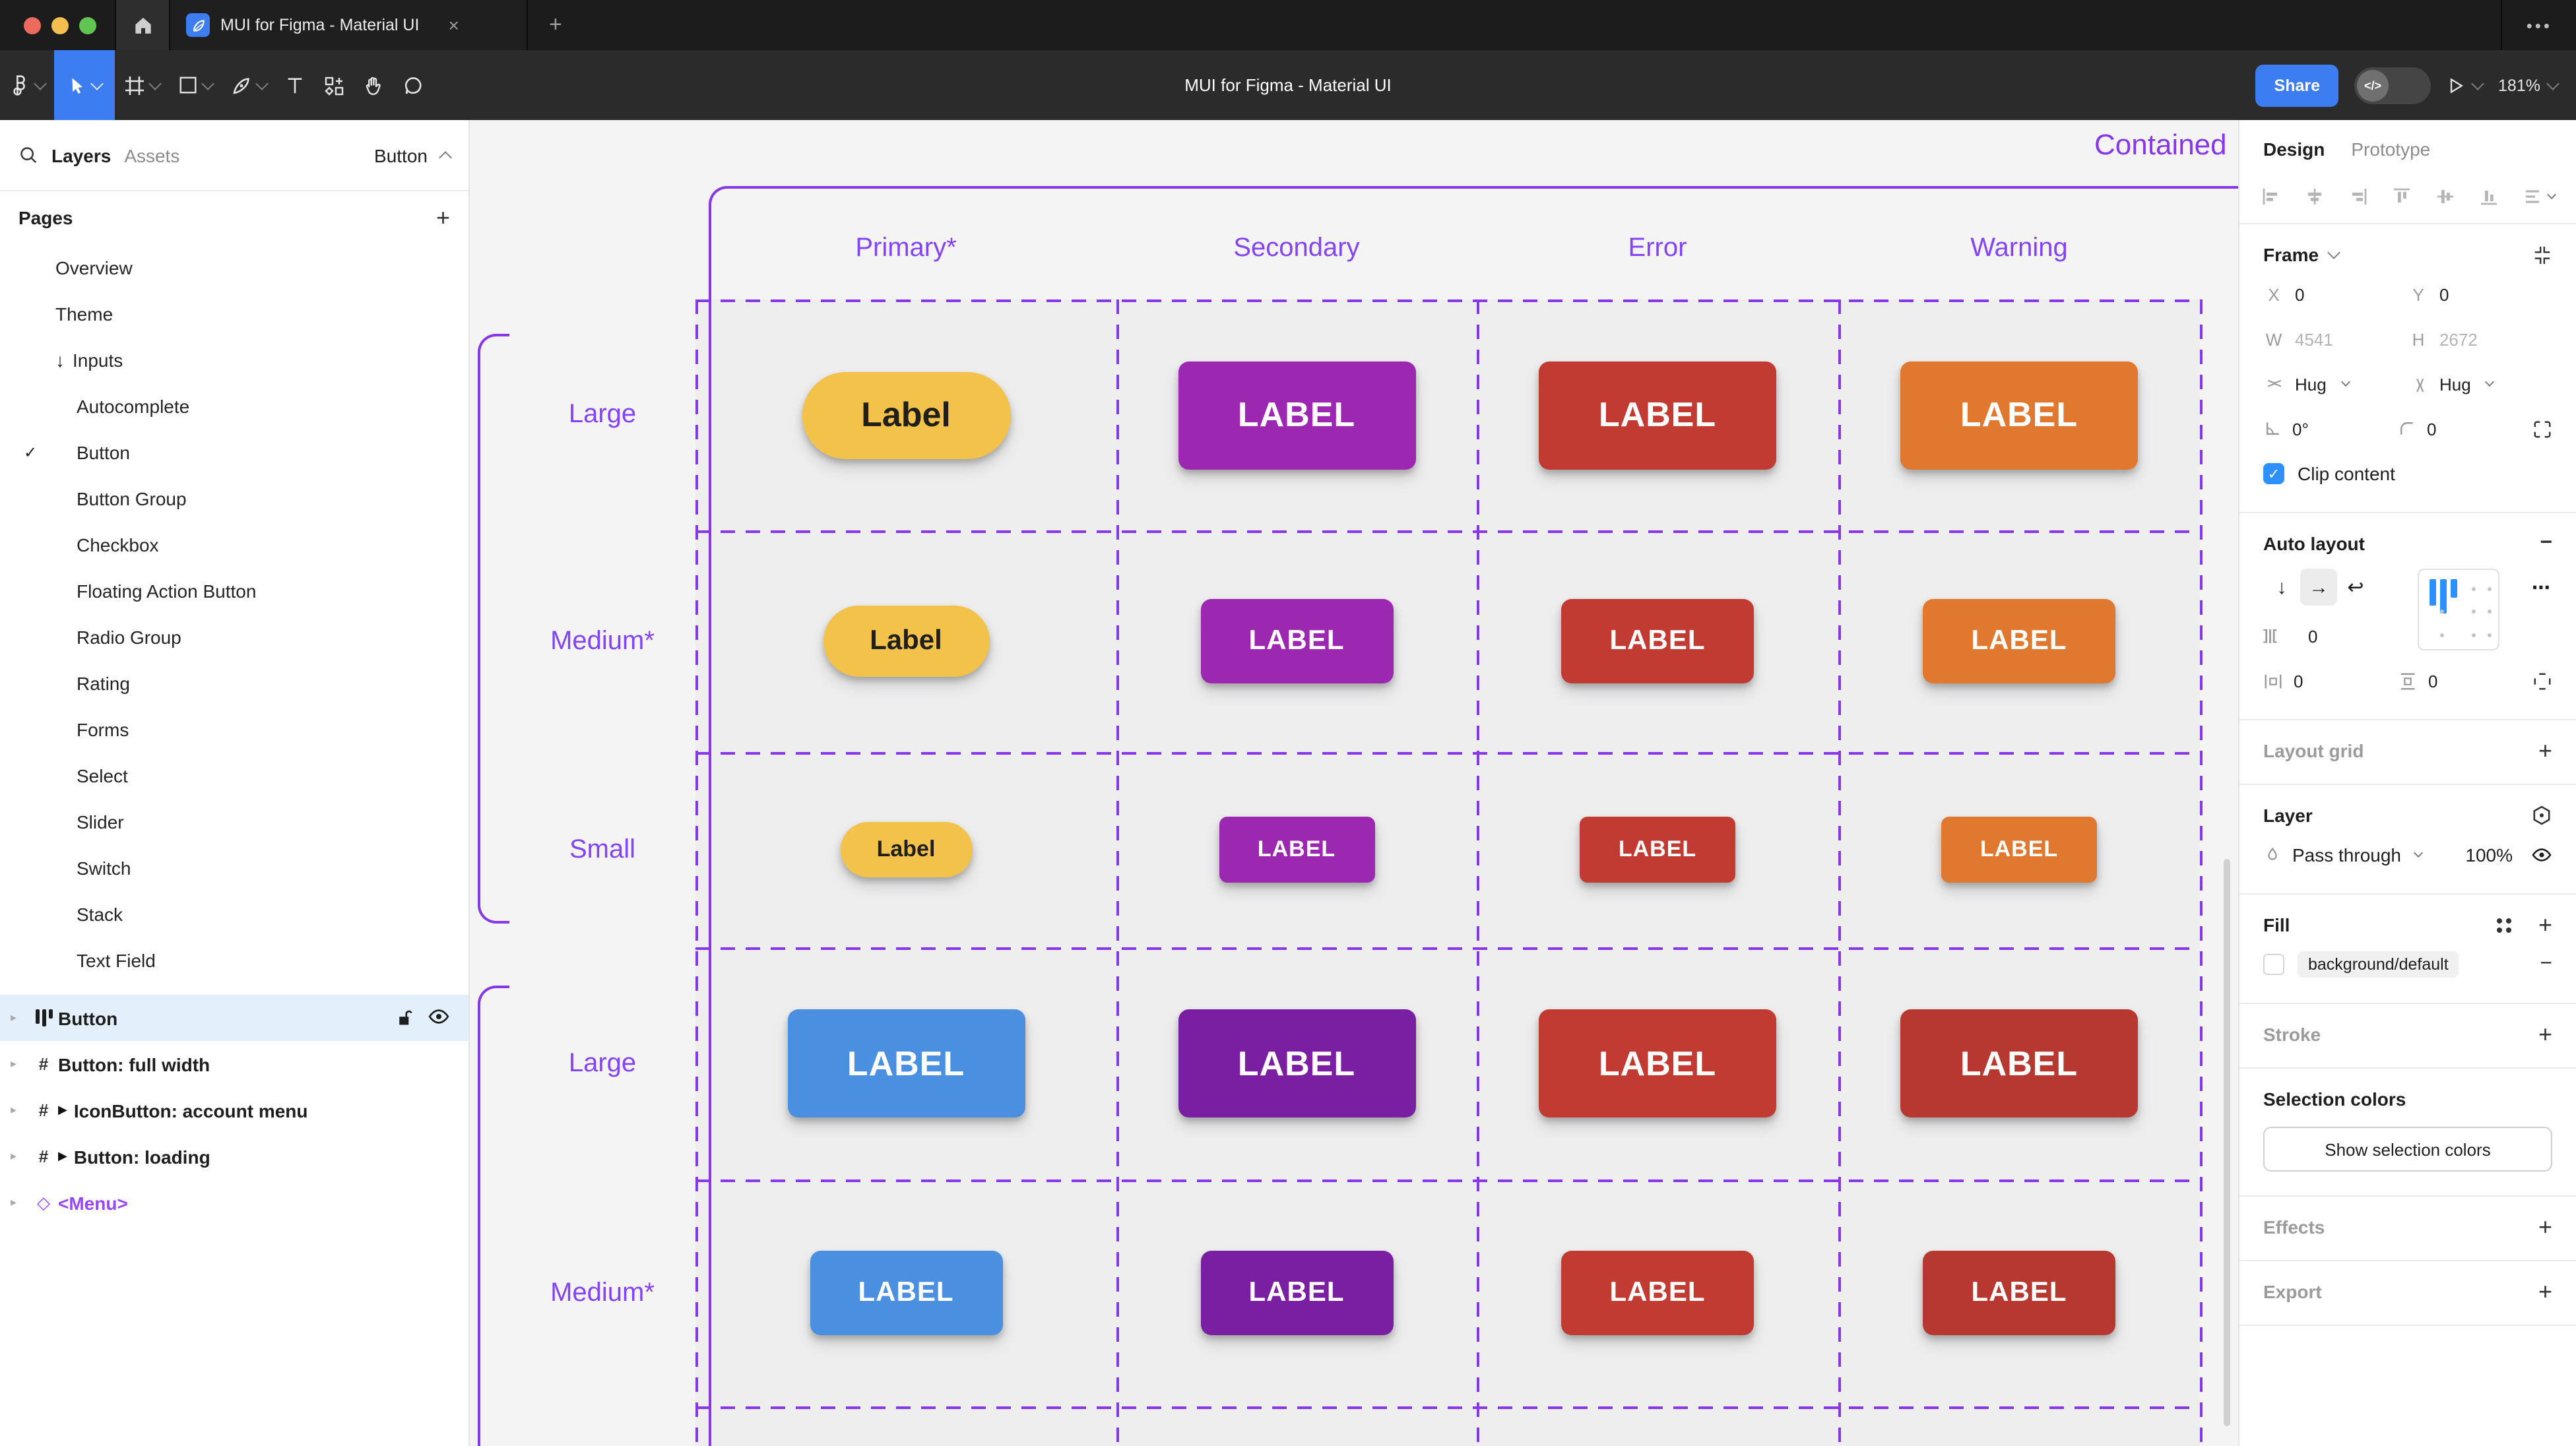  Describe the element at coordinates (2019, 1063) in the screenshot. I see `error_dark-button-large: LABEL` at that location.